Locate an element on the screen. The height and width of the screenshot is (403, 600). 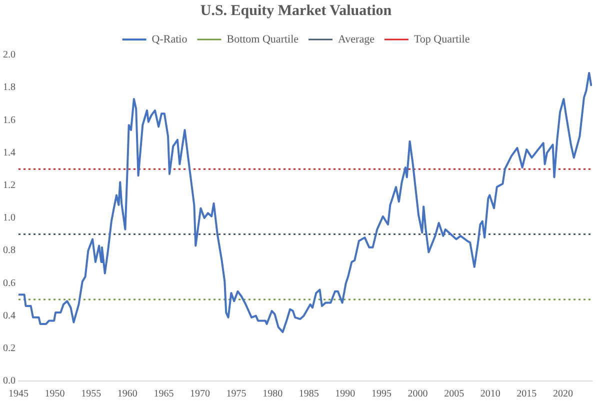
x-tick-label: 1955 is located at coordinates (91, 394).